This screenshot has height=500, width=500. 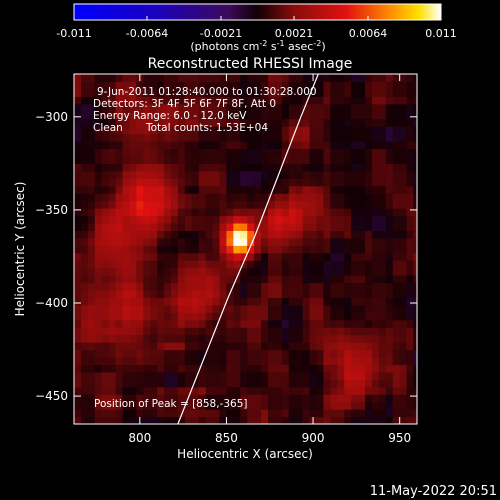 I want to click on footer-timestamp: 11-May-2022 20:51, so click(x=433, y=491).